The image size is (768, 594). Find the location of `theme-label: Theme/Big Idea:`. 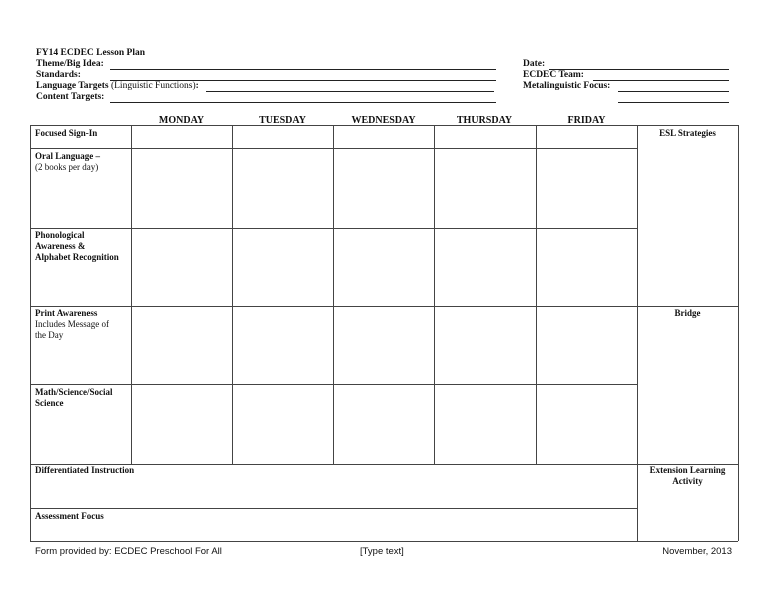

theme-label: Theme/Big Idea: is located at coordinates (70, 64).